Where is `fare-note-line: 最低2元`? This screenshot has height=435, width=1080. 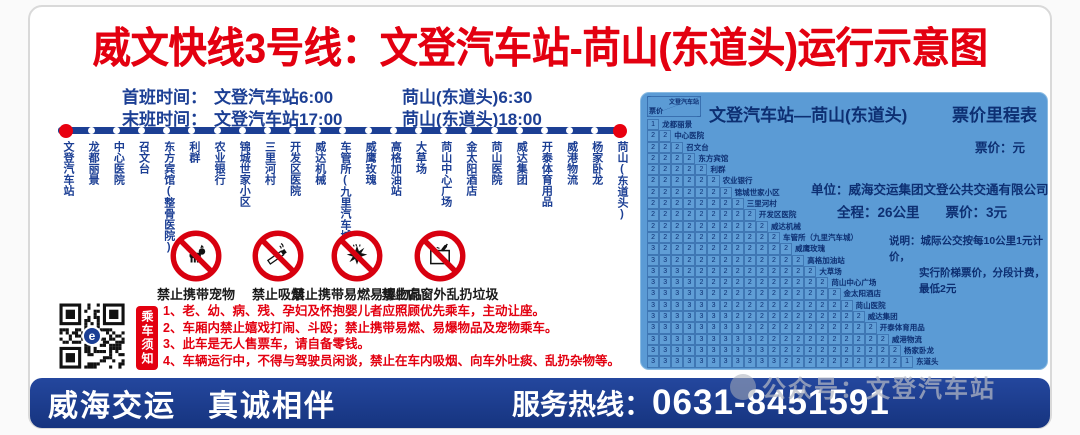 fare-note-line: 最低2元 is located at coordinates (938, 289).